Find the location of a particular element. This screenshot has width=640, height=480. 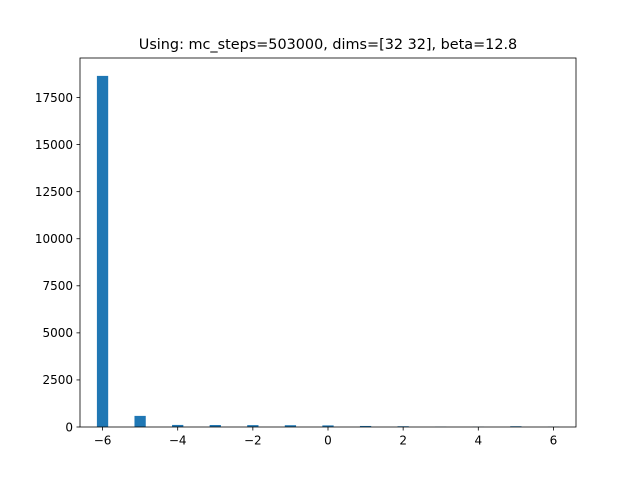

y-tick-label: 5000 is located at coordinates (57, 333).